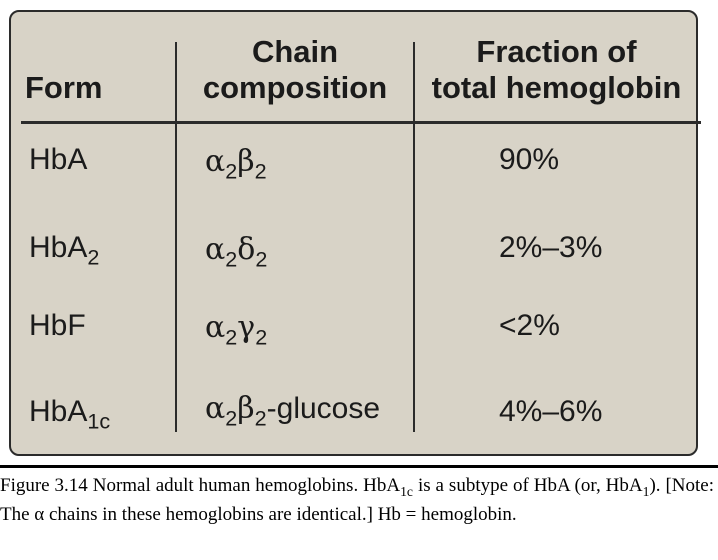 Image resolution: width=718 pixels, height=560 pixels. Describe the element at coordinates (295, 87) in the screenshot. I see `header-chain-line2: composition` at that location.